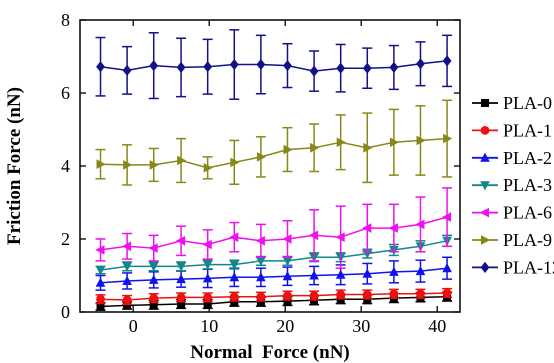 Image resolution: width=554 pixels, height=363 pixels. What do you see at coordinates (527, 240) in the screenshot?
I see `legend-label: PLA-9` at bounding box center [527, 240].